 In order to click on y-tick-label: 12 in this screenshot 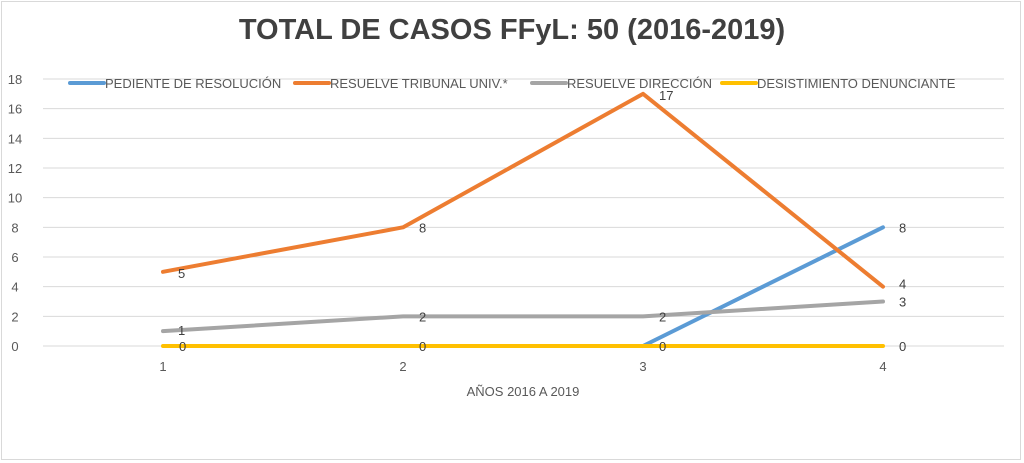, I will do `click(15, 168)`.